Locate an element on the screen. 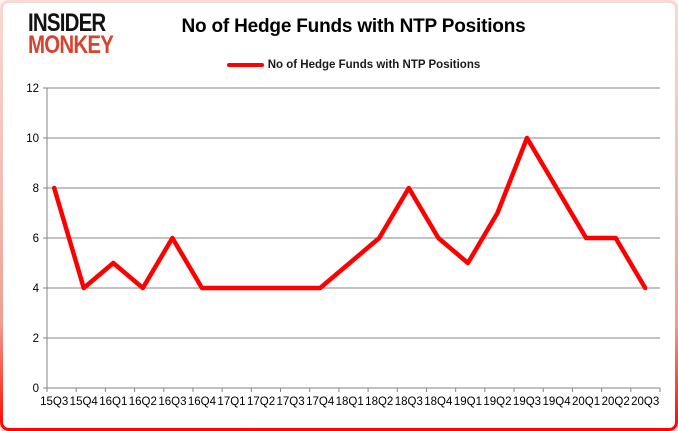  insider-monkey-logo: INSIDER MONKEY is located at coordinates (80, 34).